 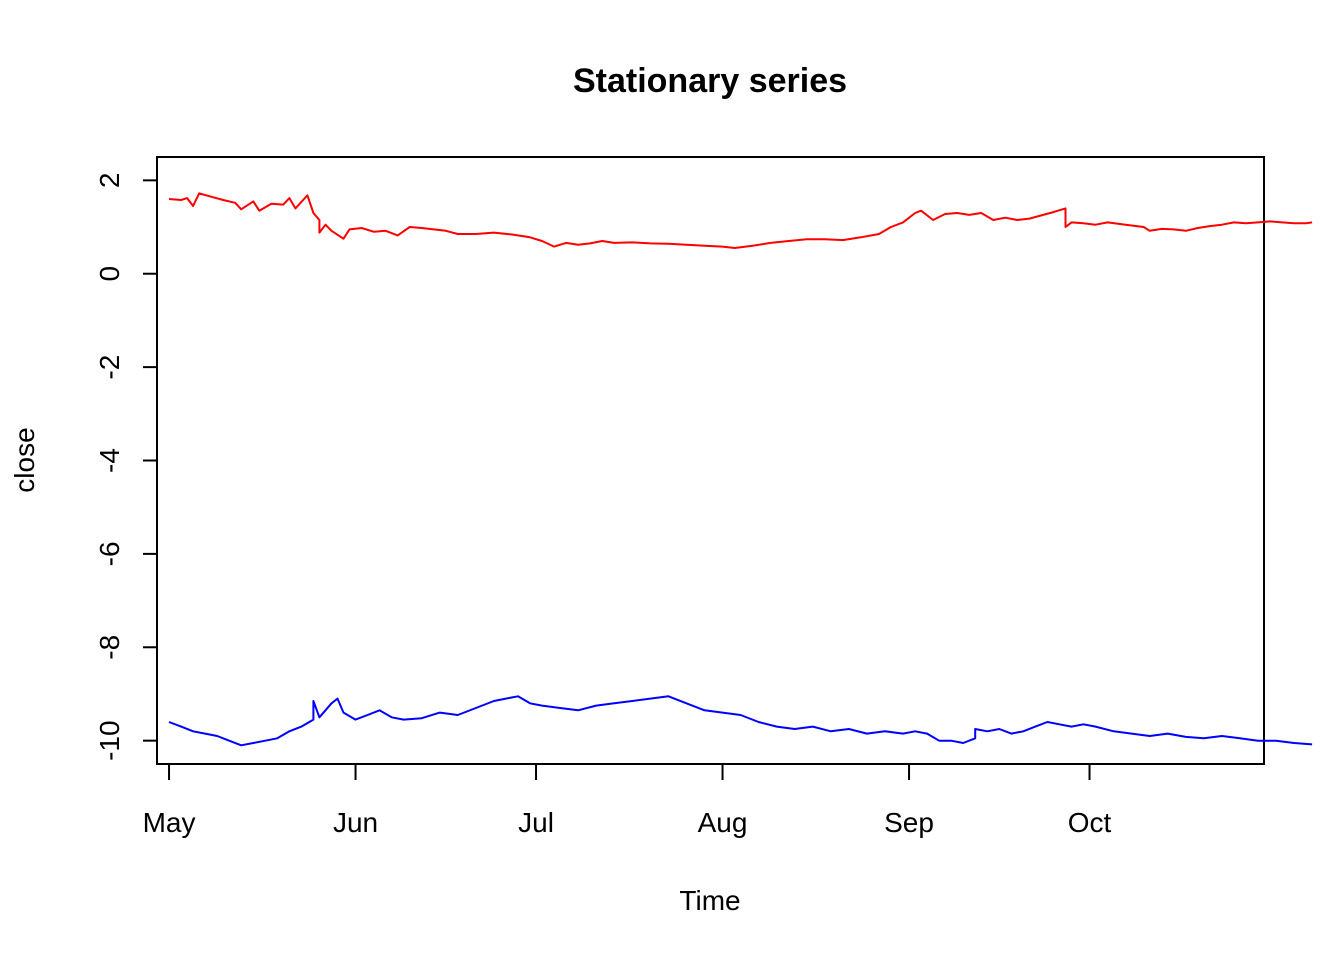 What do you see at coordinates (627, 800) in the screenshot?
I see `x-axis: May Jun Jul Aug Sep Oct` at bounding box center [627, 800].